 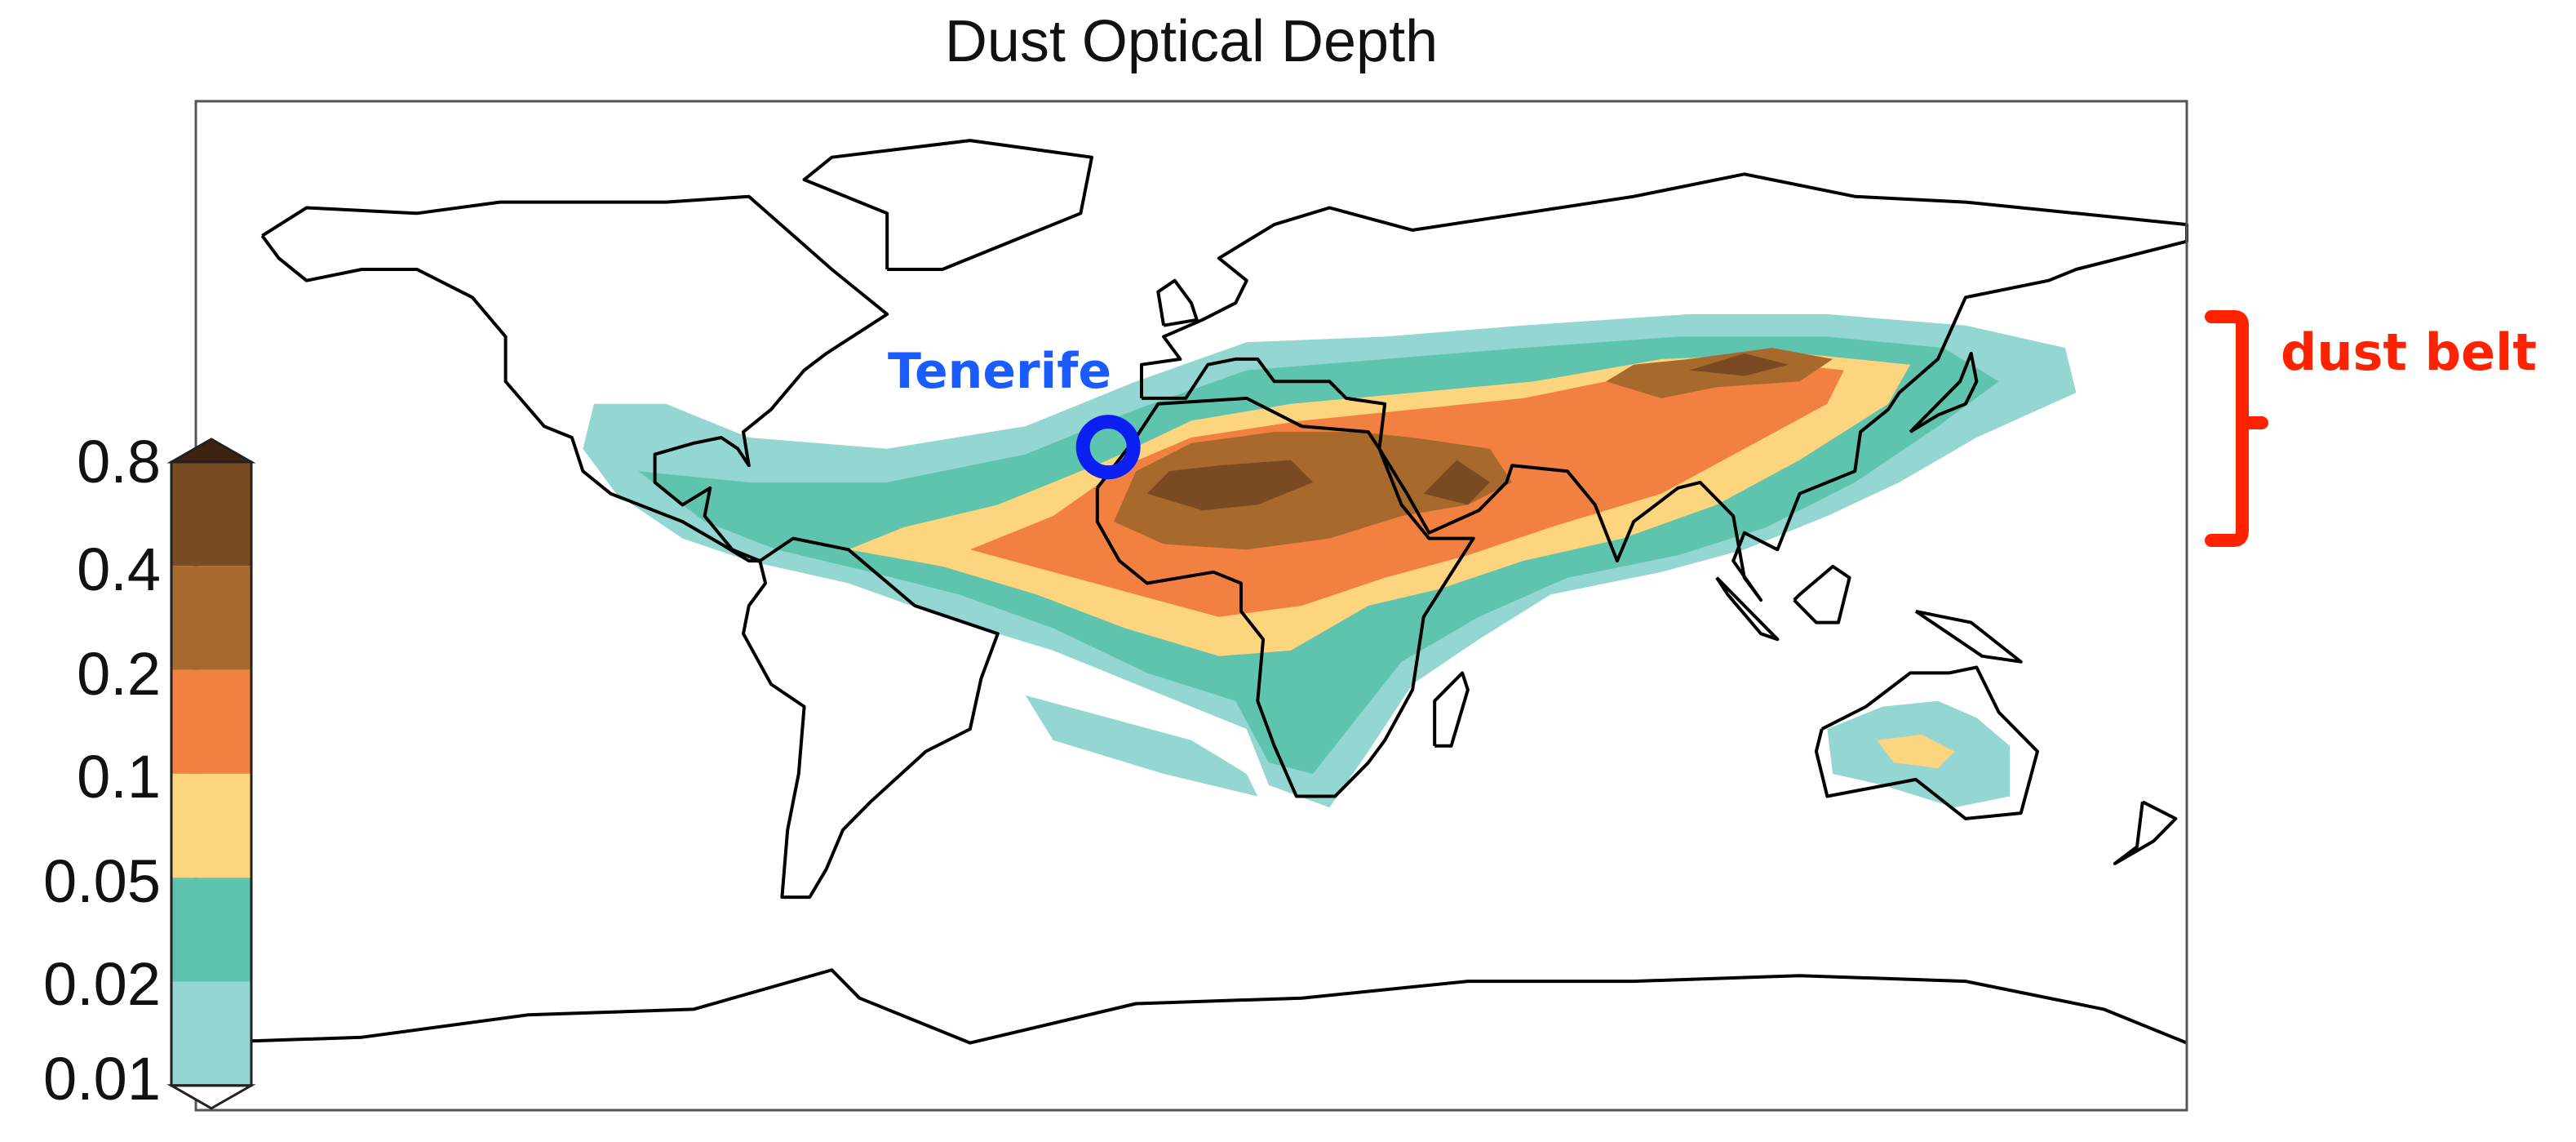 What do you see at coordinates (947, 205) in the screenshot?
I see `coastline-greenland` at bounding box center [947, 205].